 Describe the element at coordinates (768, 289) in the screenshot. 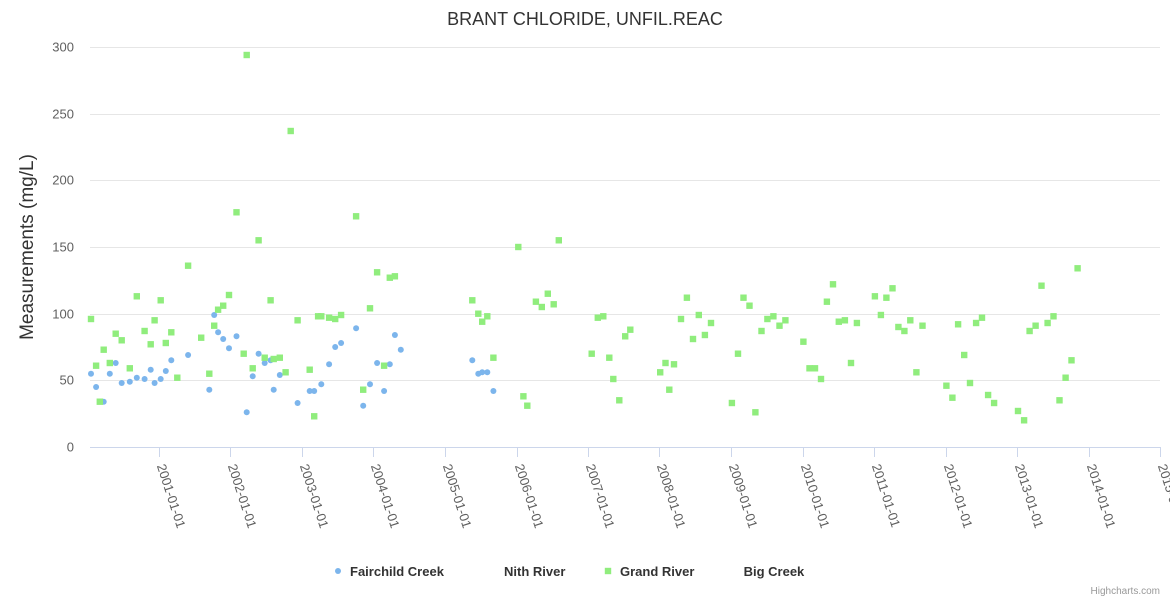

I see `legend-item-big-creek: Big Creek` at that location.